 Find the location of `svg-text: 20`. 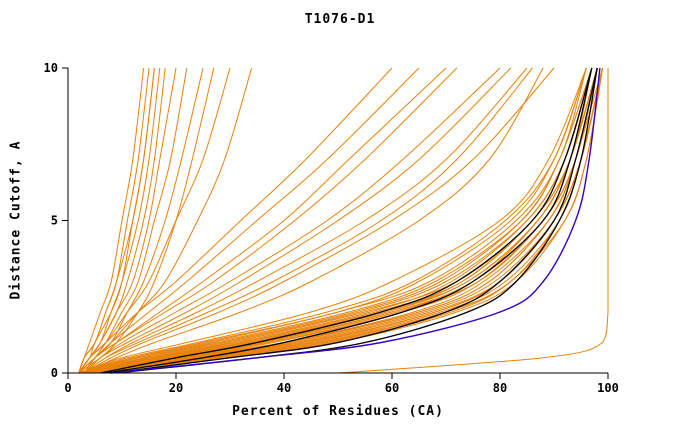

svg-text: 20 is located at coordinates (176, 388).